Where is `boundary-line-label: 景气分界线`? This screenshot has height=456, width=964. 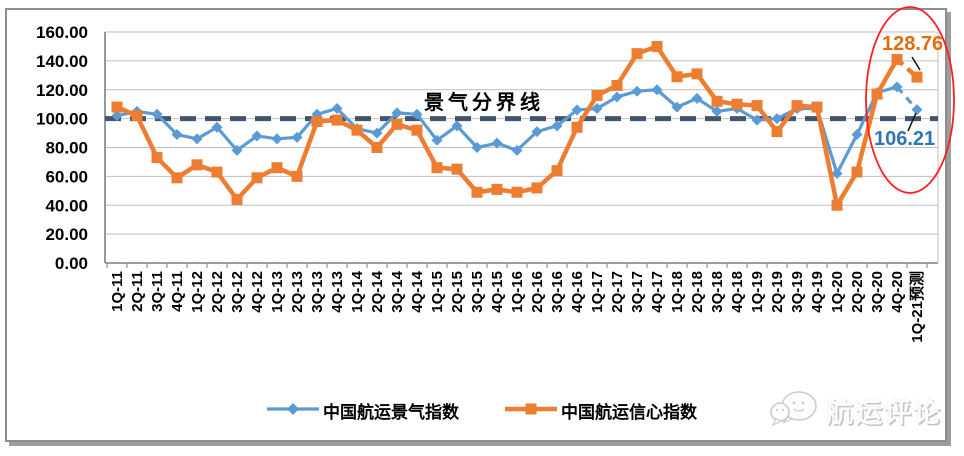 boundary-line-label: 景气分界线 is located at coordinates (484, 103).